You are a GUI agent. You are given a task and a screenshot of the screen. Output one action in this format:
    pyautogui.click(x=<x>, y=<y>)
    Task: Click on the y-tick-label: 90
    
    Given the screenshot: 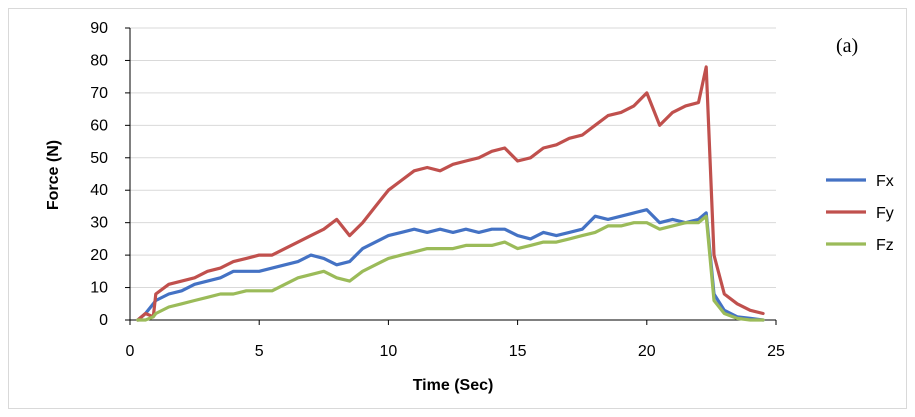 What is the action you would take?
    pyautogui.click(x=99, y=28)
    